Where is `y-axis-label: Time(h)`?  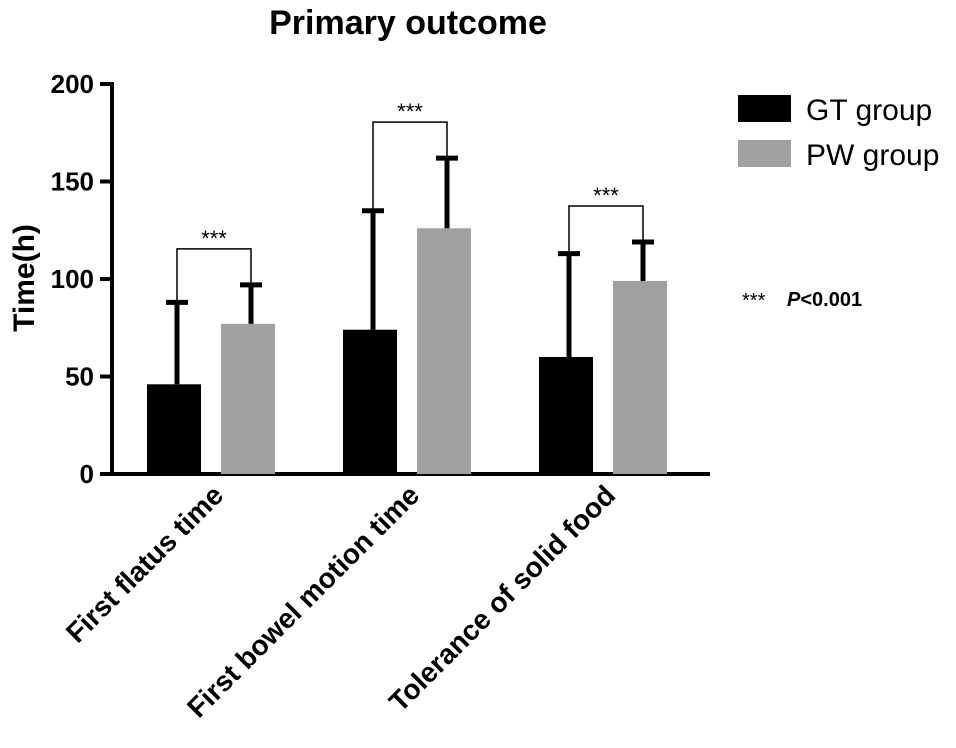
y-axis-label: Time(h) is located at coordinates (24, 278).